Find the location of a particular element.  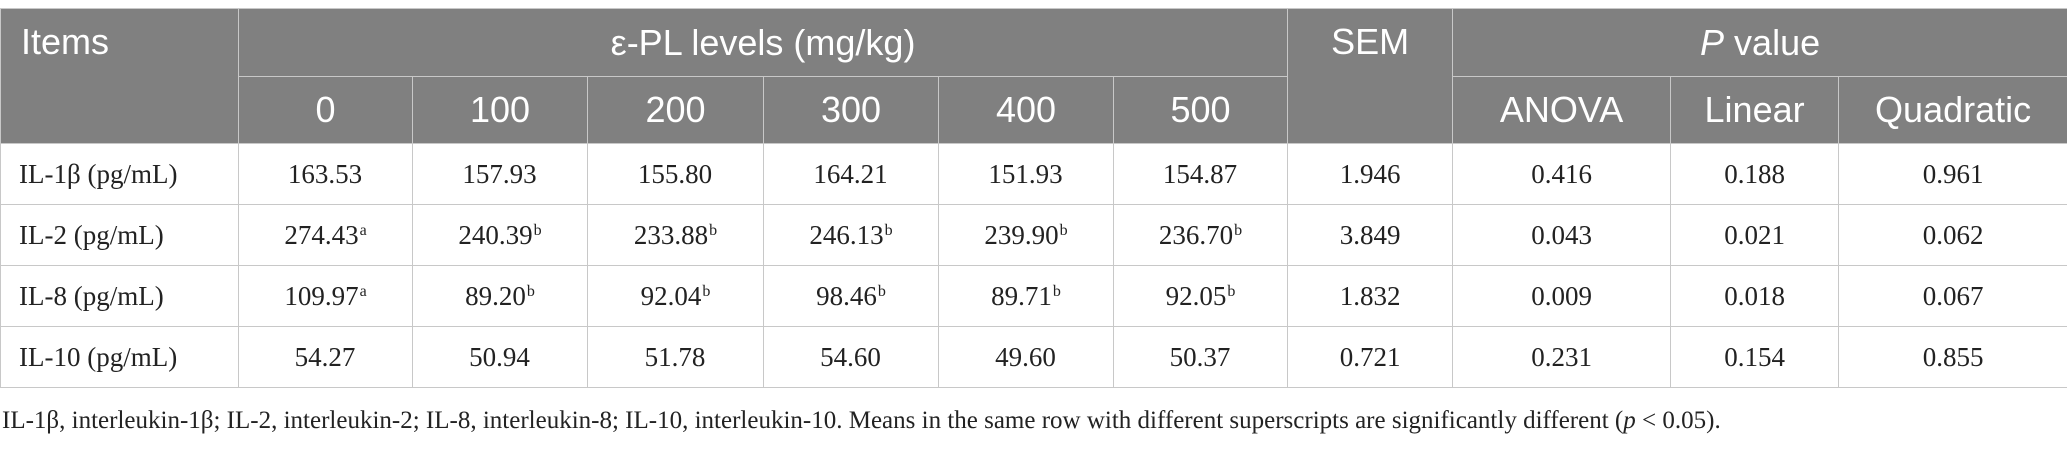

value-cell: 54.60 is located at coordinates (851, 357).